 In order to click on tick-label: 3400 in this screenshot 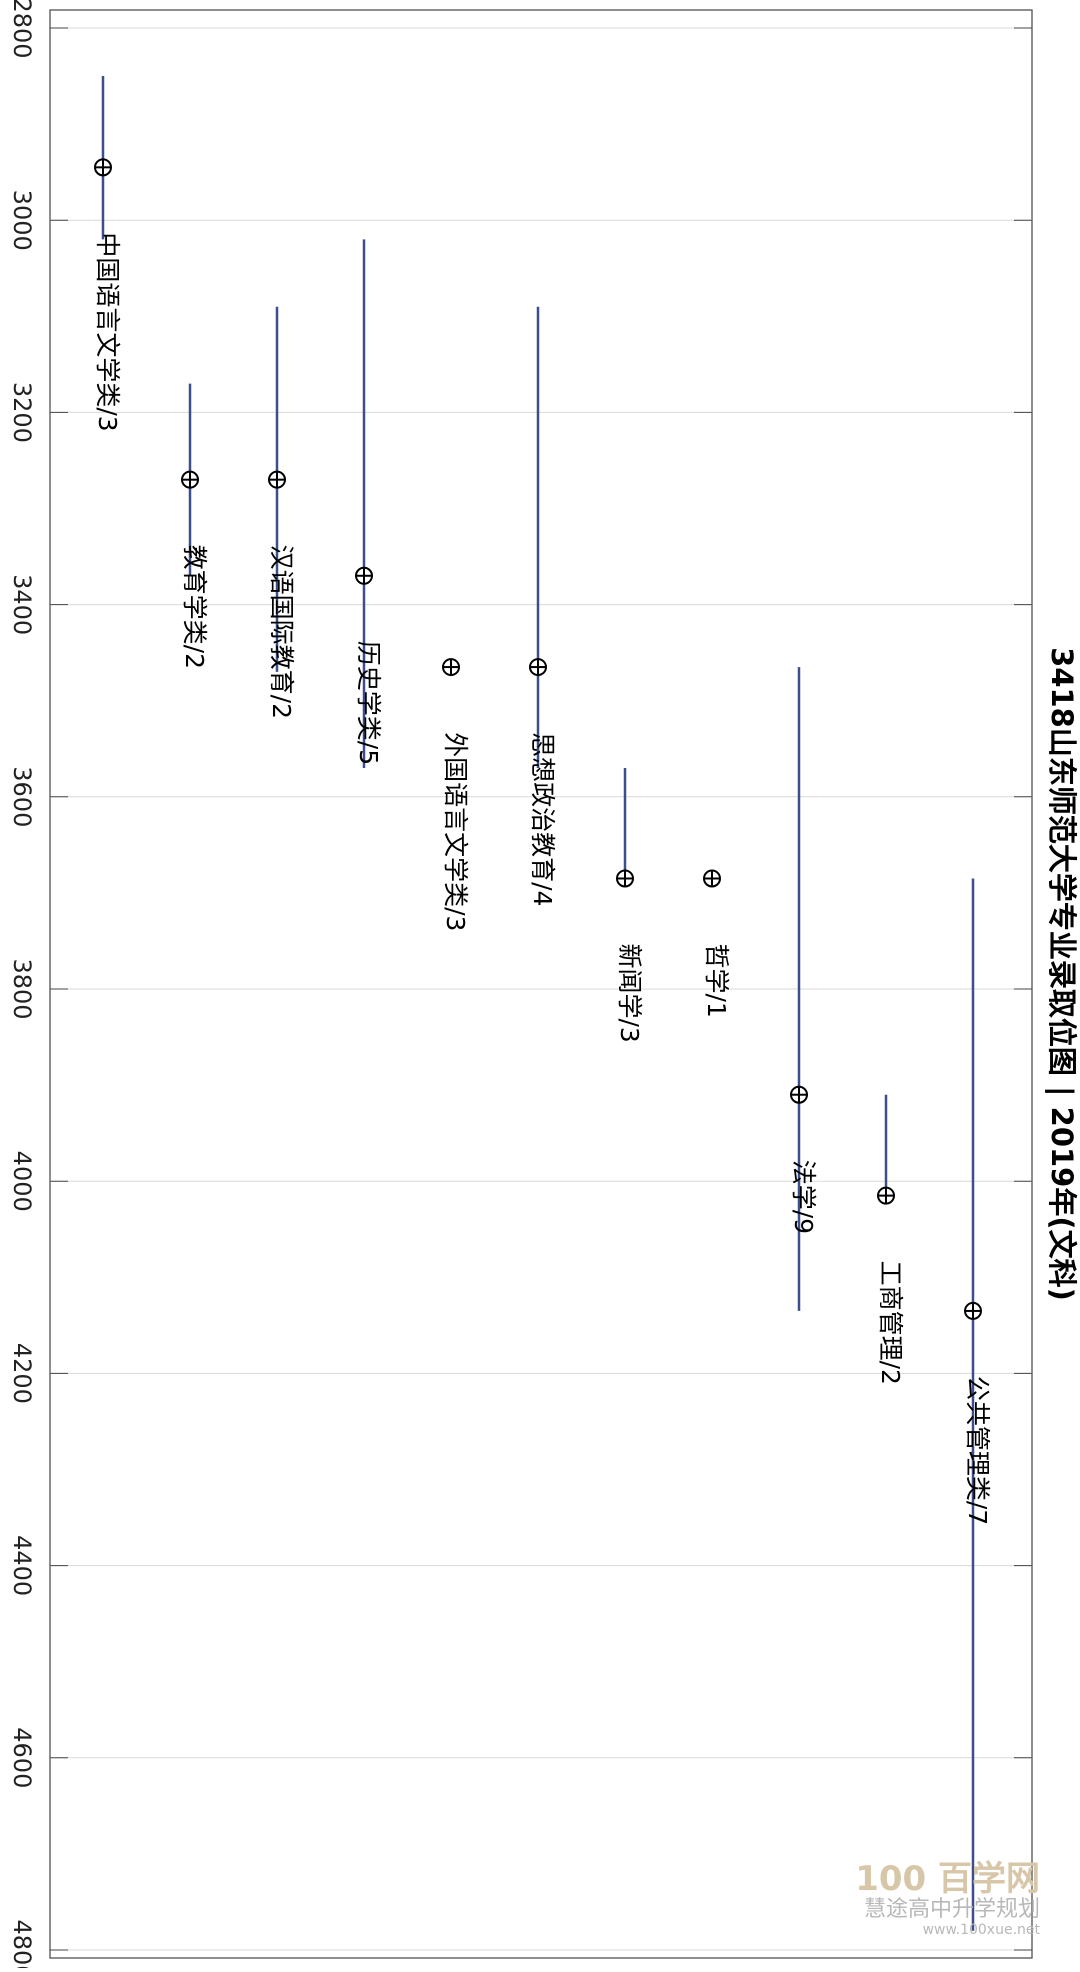, I will do `click(22, 604)`.